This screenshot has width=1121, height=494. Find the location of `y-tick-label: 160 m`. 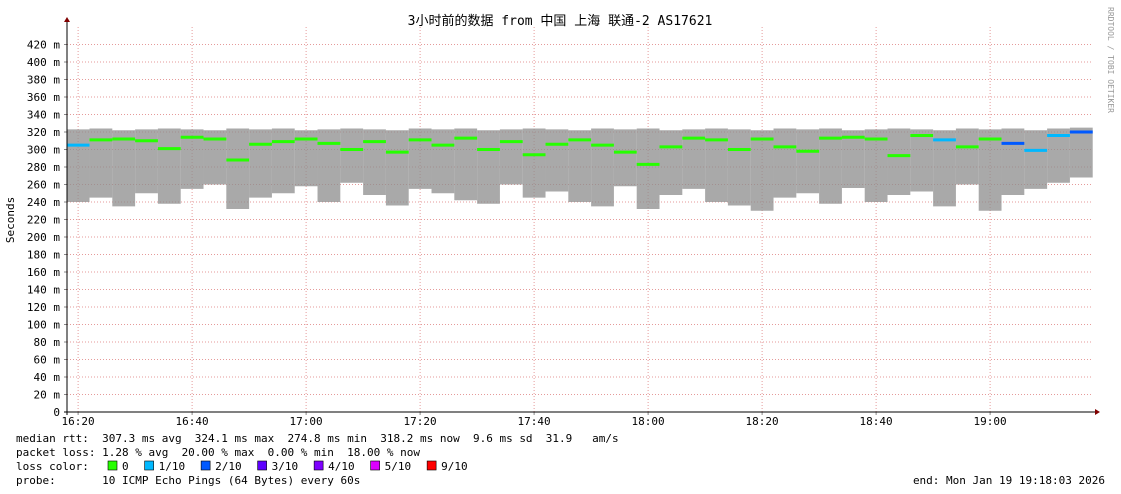

y-tick-label: 160 m is located at coordinates (43, 272).